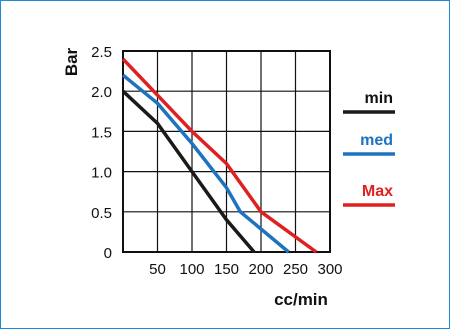 The image size is (450, 329). What do you see at coordinates (376, 140) in the screenshot?
I see `legend-label-med: med` at bounding box center [376, 140].